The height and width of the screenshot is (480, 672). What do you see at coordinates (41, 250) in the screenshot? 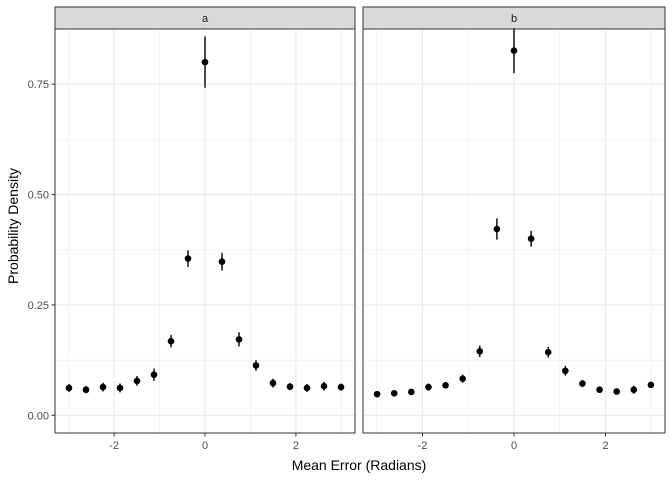
I see `y-axis: 0.00 0.25 0.50 0.75` at bounding box center [41, 250].